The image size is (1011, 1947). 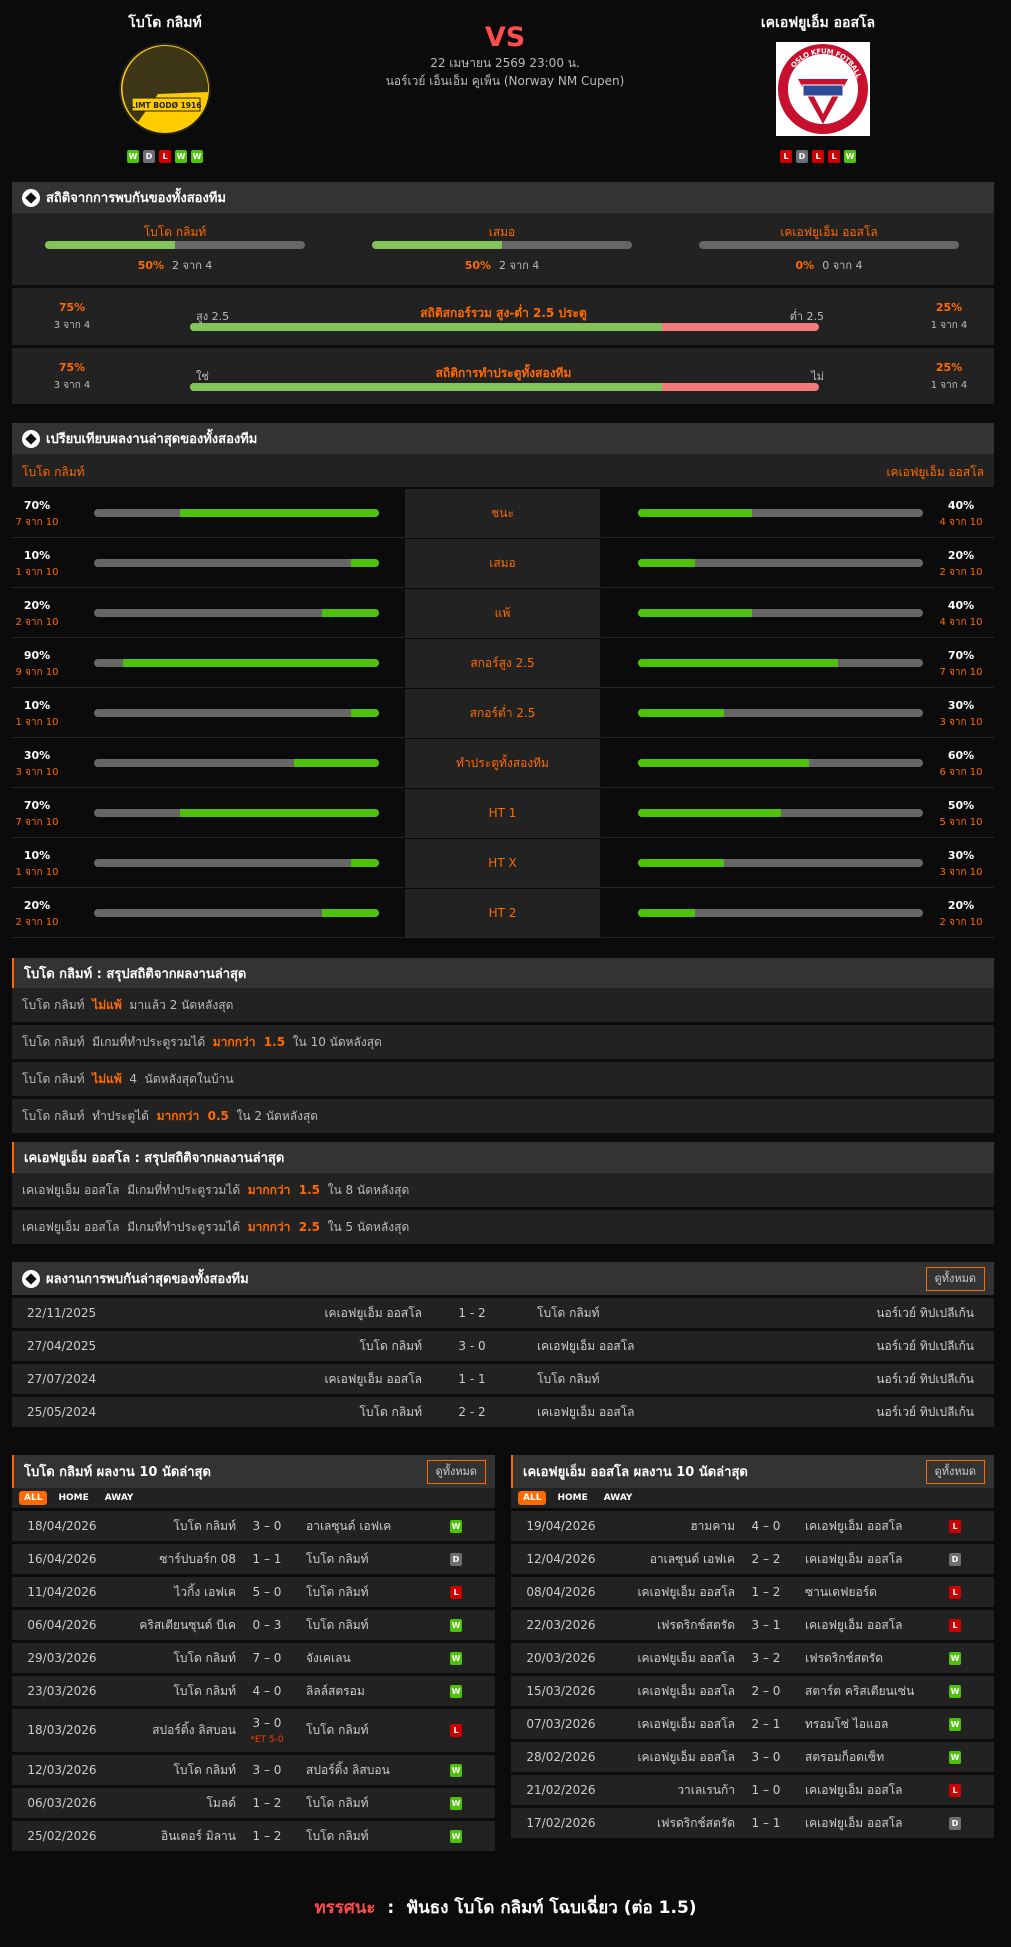 What do you see at coordinates (253, 1658) in the screenshot?
I see `form-match-row: 29/03/2026 โบโด กลิมท์ 7 – 0 จังเคเลน W` at bounding box center [253, 1658].